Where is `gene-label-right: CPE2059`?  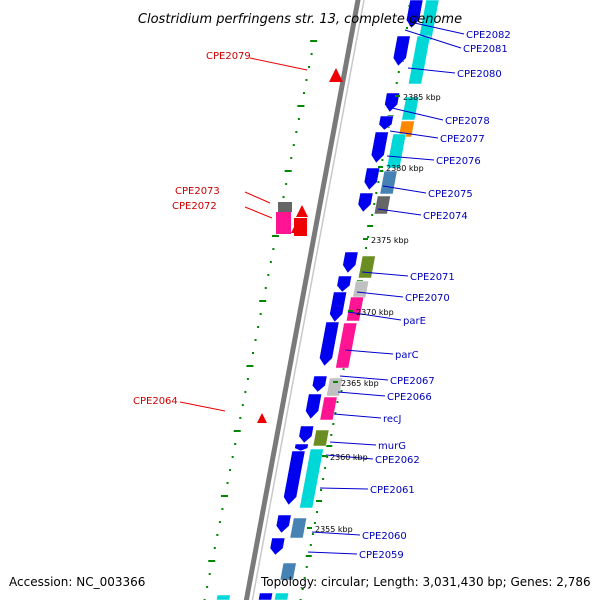
gene-label-right: CPE2059 is located at coordinates (381, 555).